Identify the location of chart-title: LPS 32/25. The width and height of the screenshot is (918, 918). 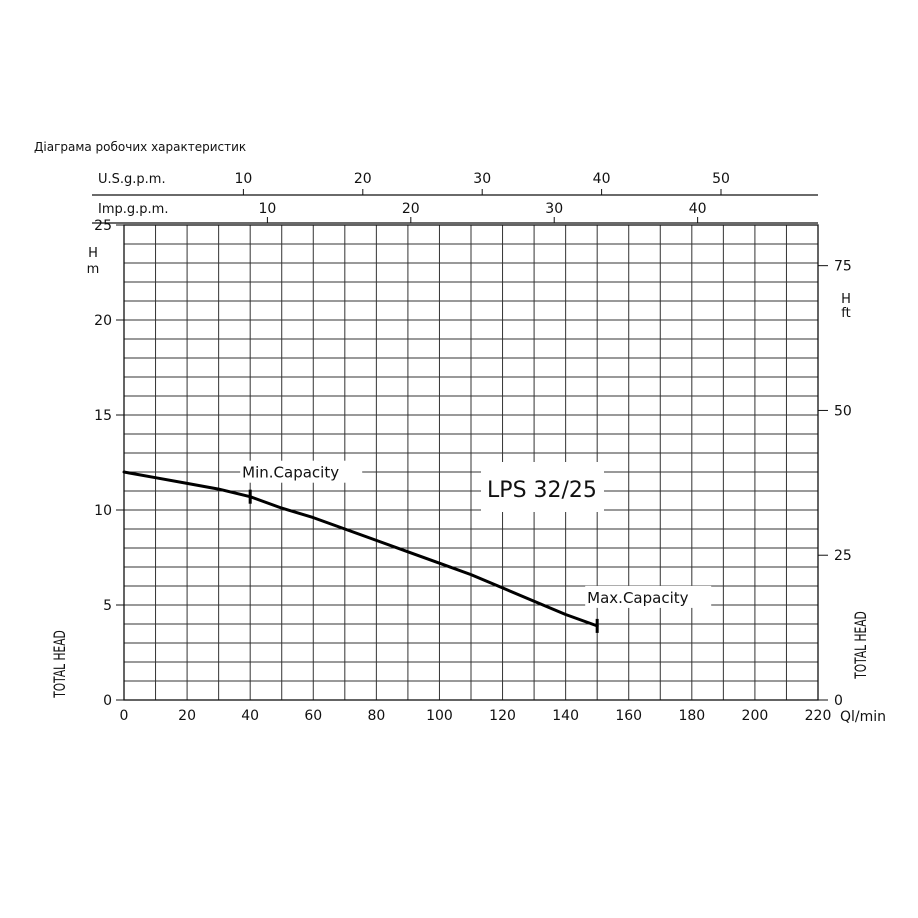
(542, 490).